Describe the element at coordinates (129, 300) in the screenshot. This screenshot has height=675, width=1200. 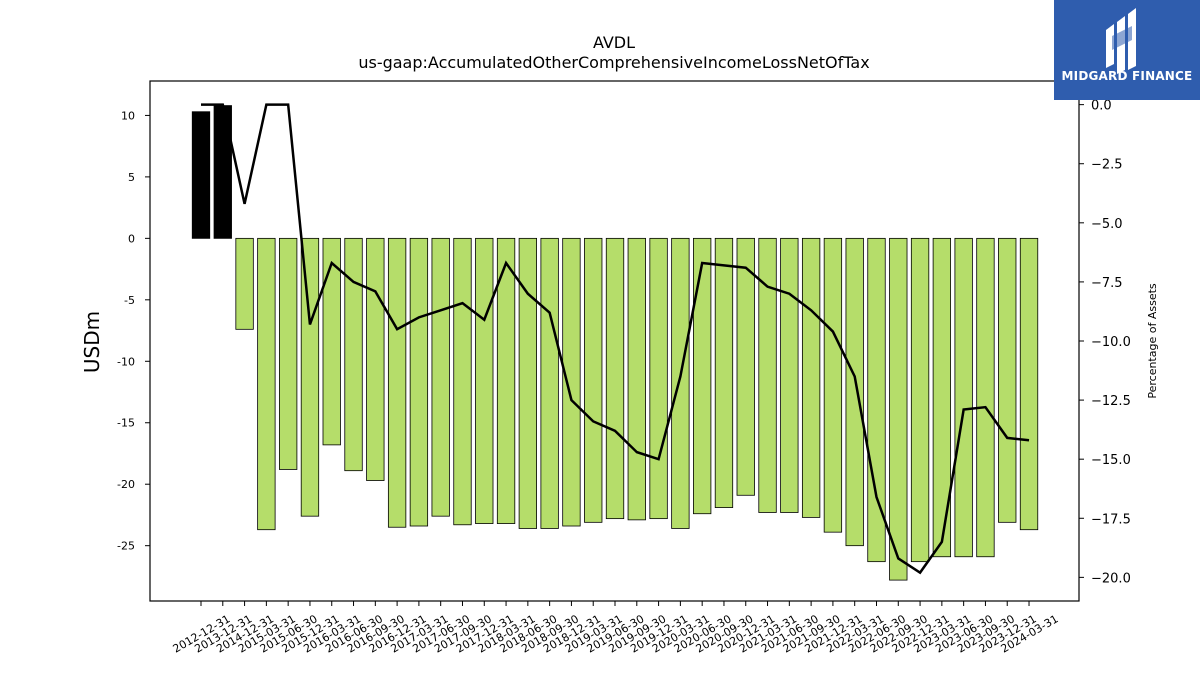
I see `y-tick-label: -5` at that location.